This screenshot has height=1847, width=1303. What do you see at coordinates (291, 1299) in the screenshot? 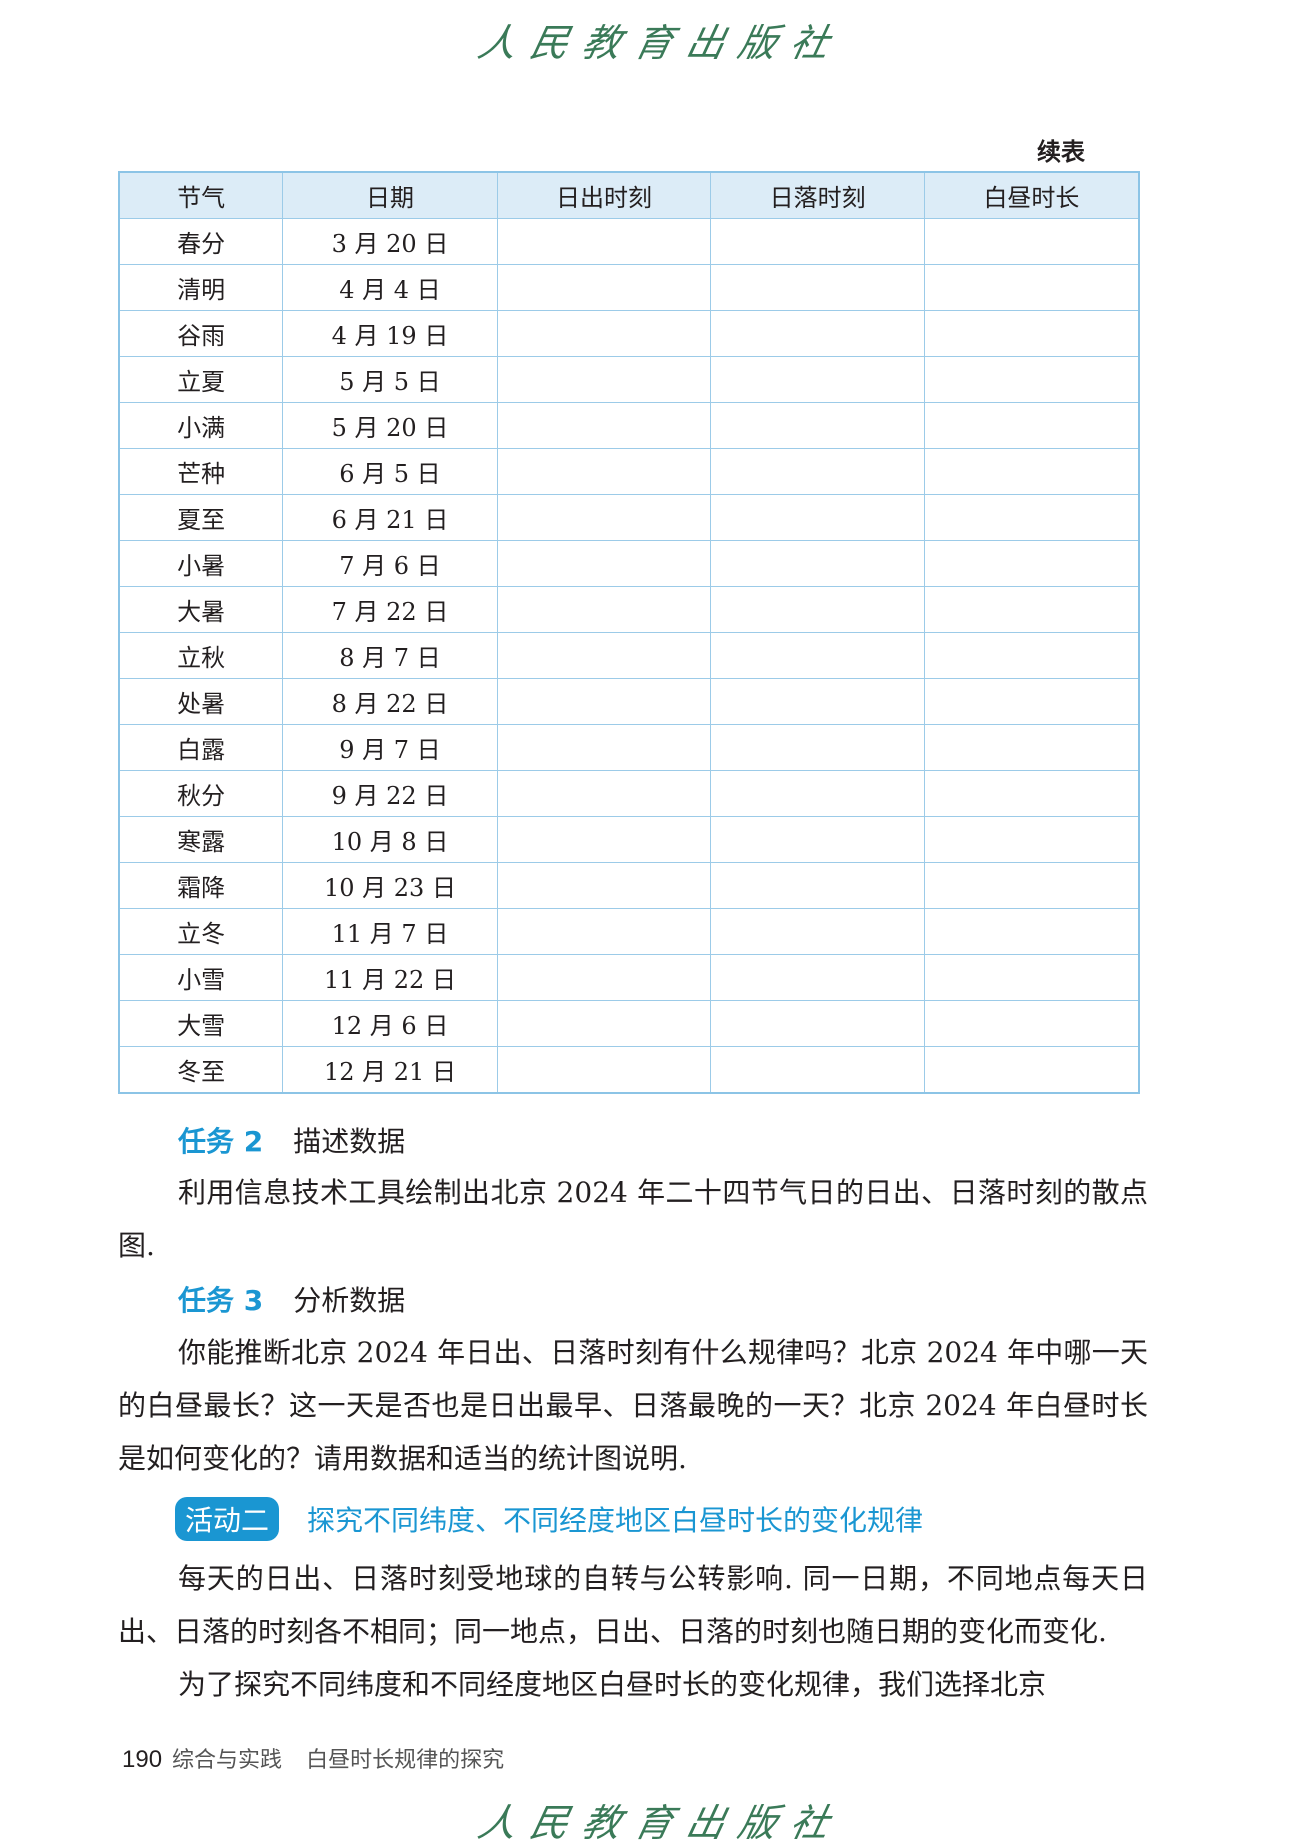
I see `task-3-heading: 任务 3 分析数据` at bounding box center [291, 1299].